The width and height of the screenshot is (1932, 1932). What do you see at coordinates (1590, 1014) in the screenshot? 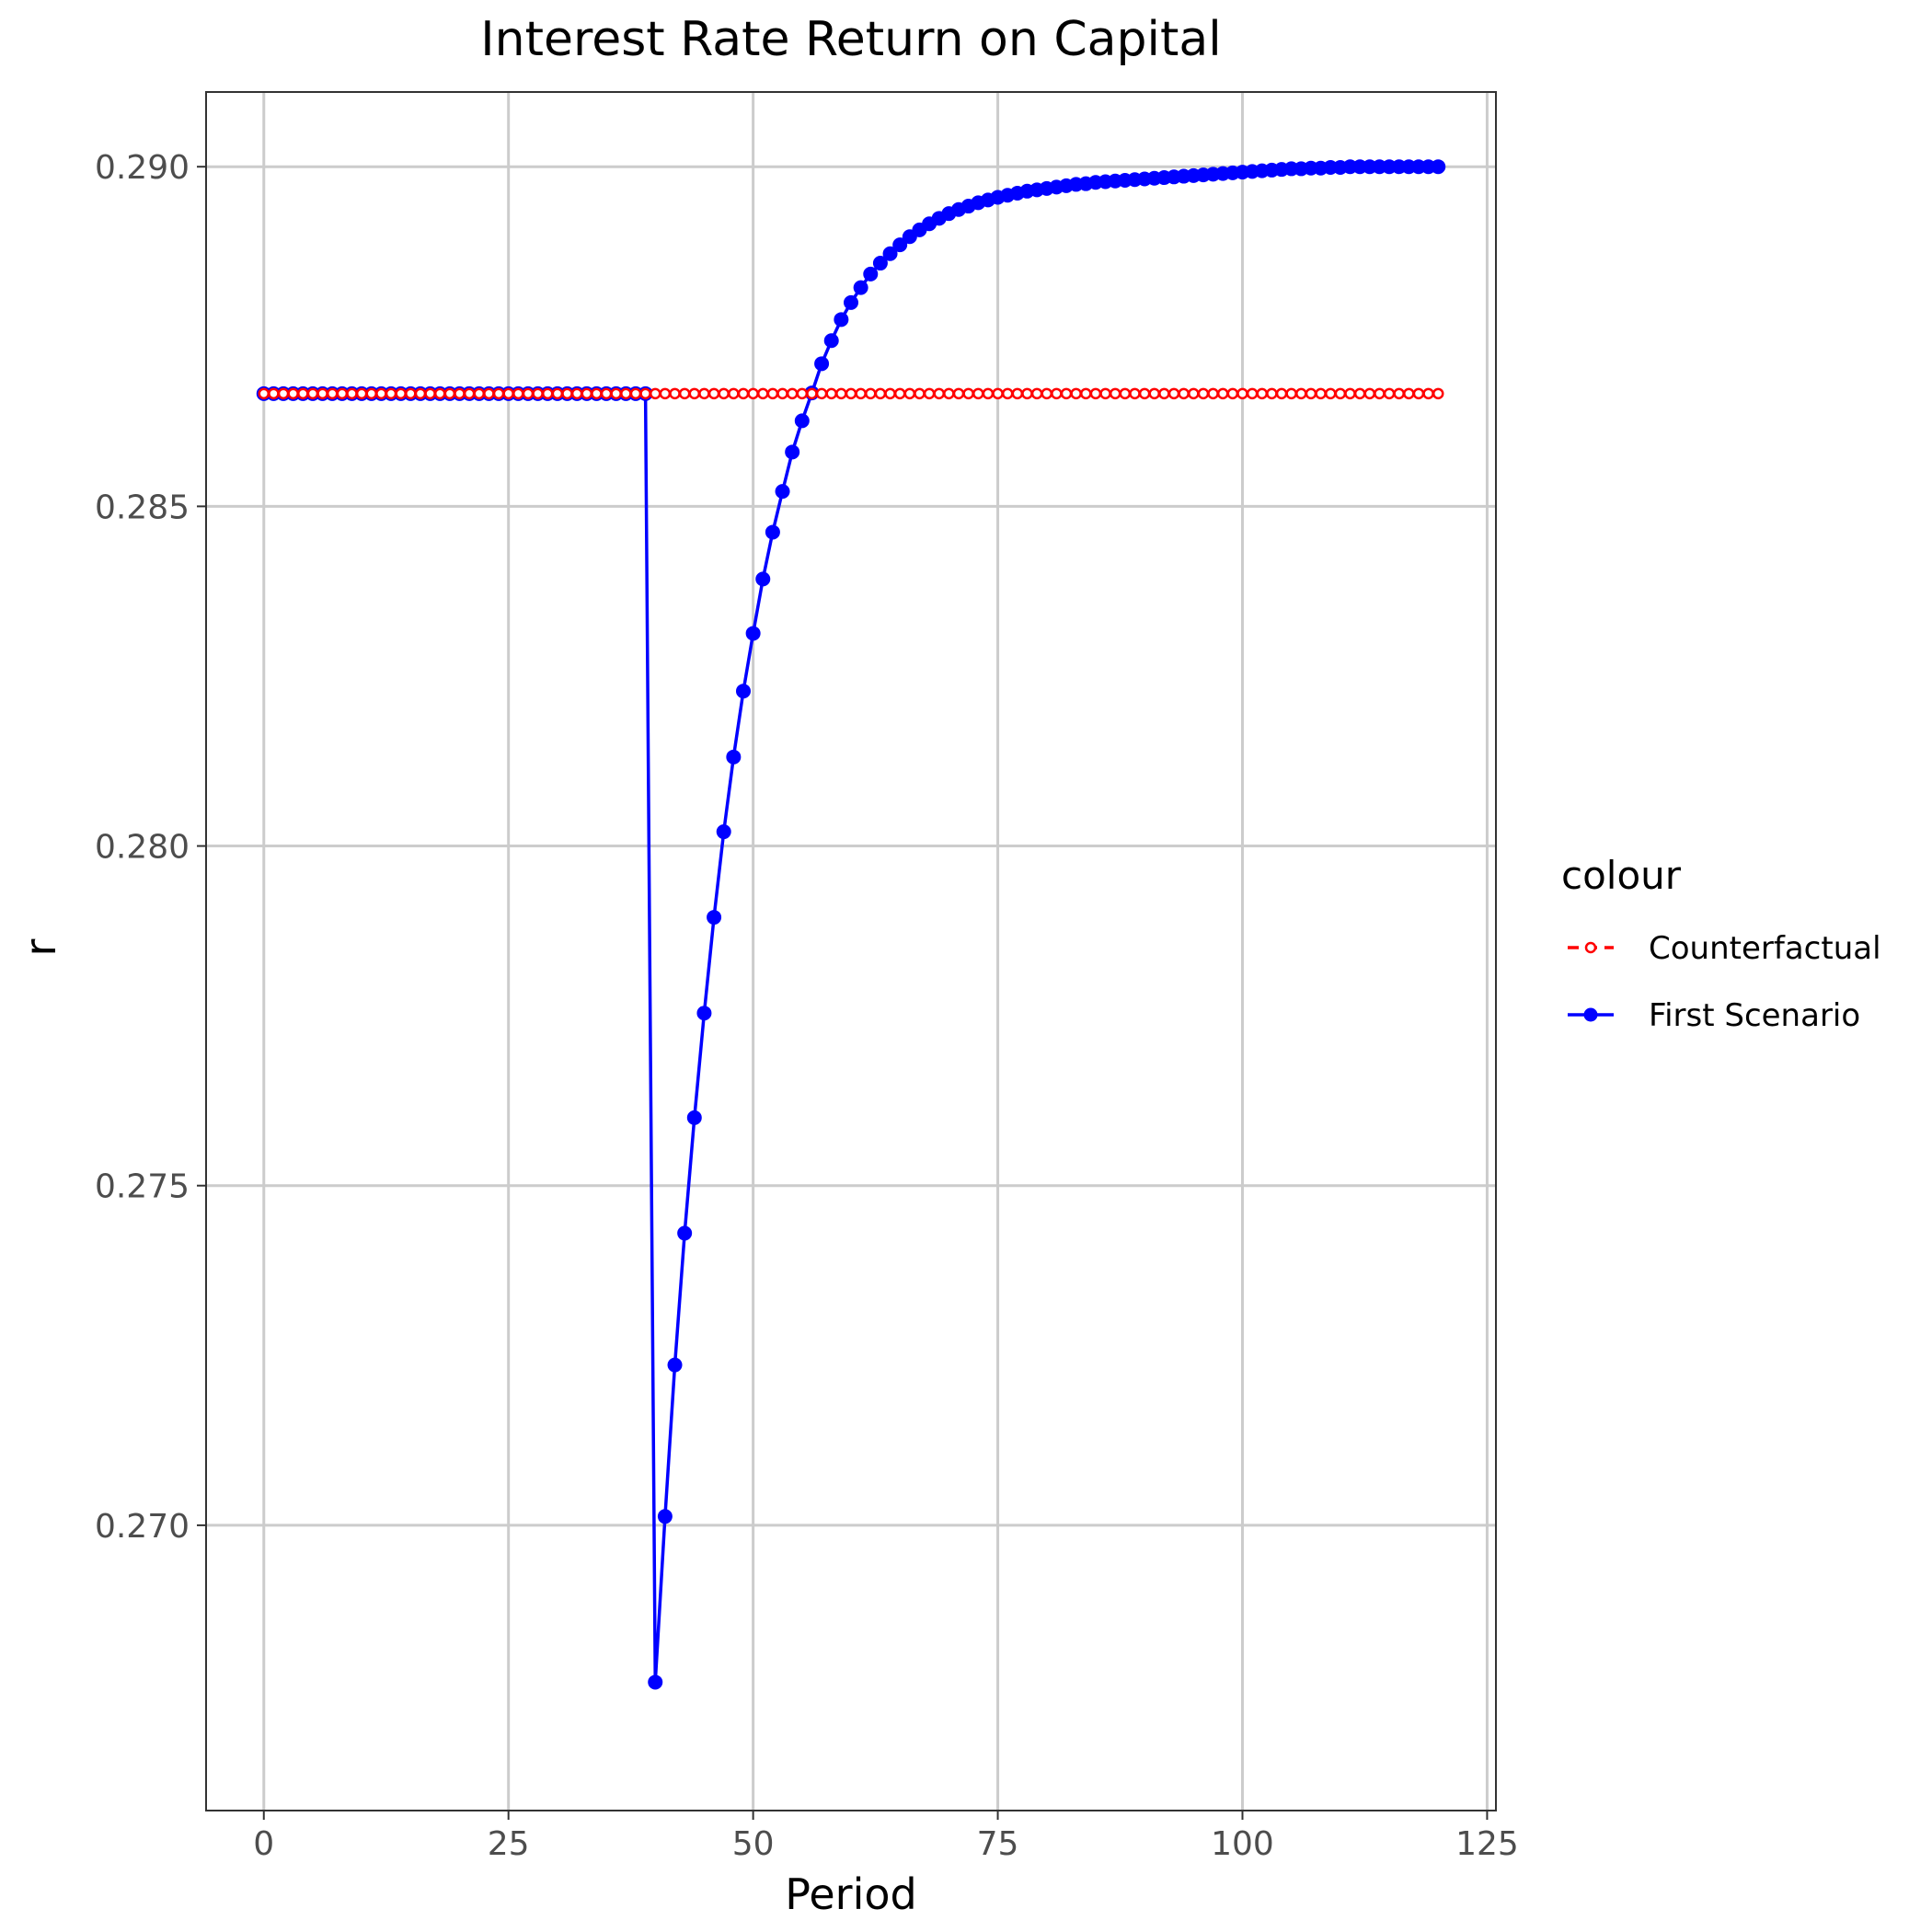
I see `legend-marker-first-scenario` at bounding box center [1590, 1014].